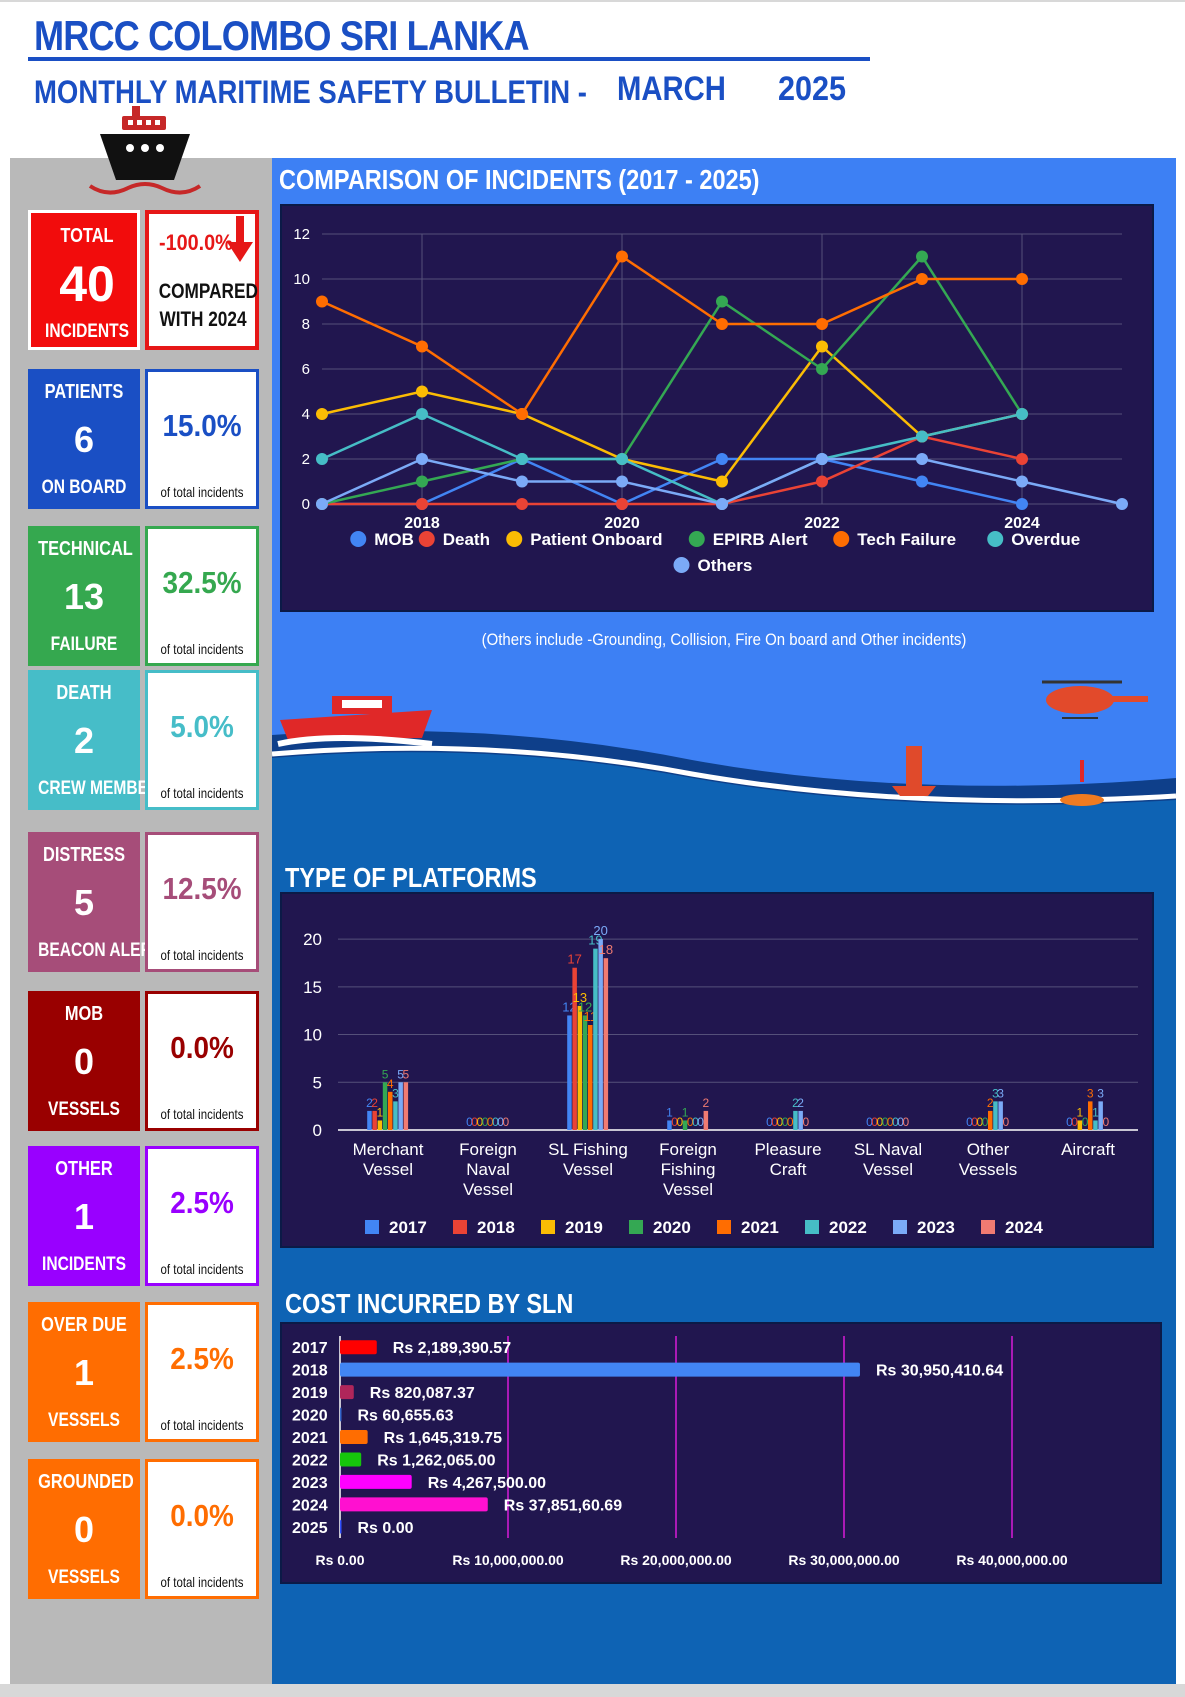 The width and height of the screenshot is (1185, 1697). Describe the element at coordinates (580, 997) in the screenshot. I see `bar-value-label: 13` at that location.